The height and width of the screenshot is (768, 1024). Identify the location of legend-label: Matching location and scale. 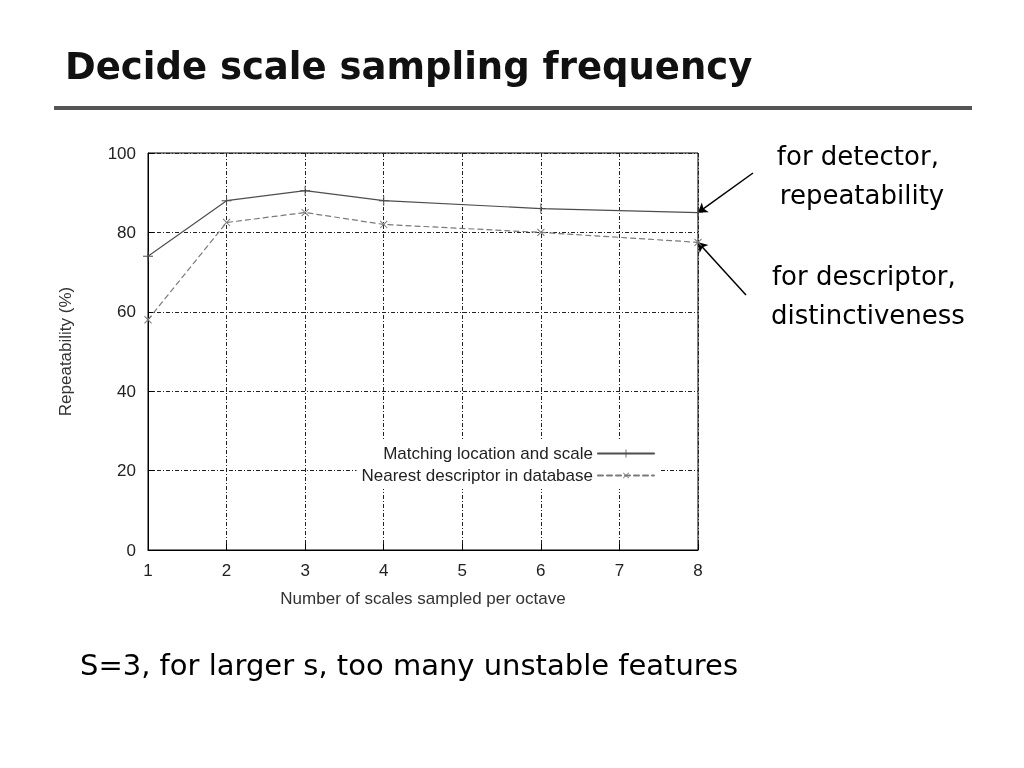
(488, 453).